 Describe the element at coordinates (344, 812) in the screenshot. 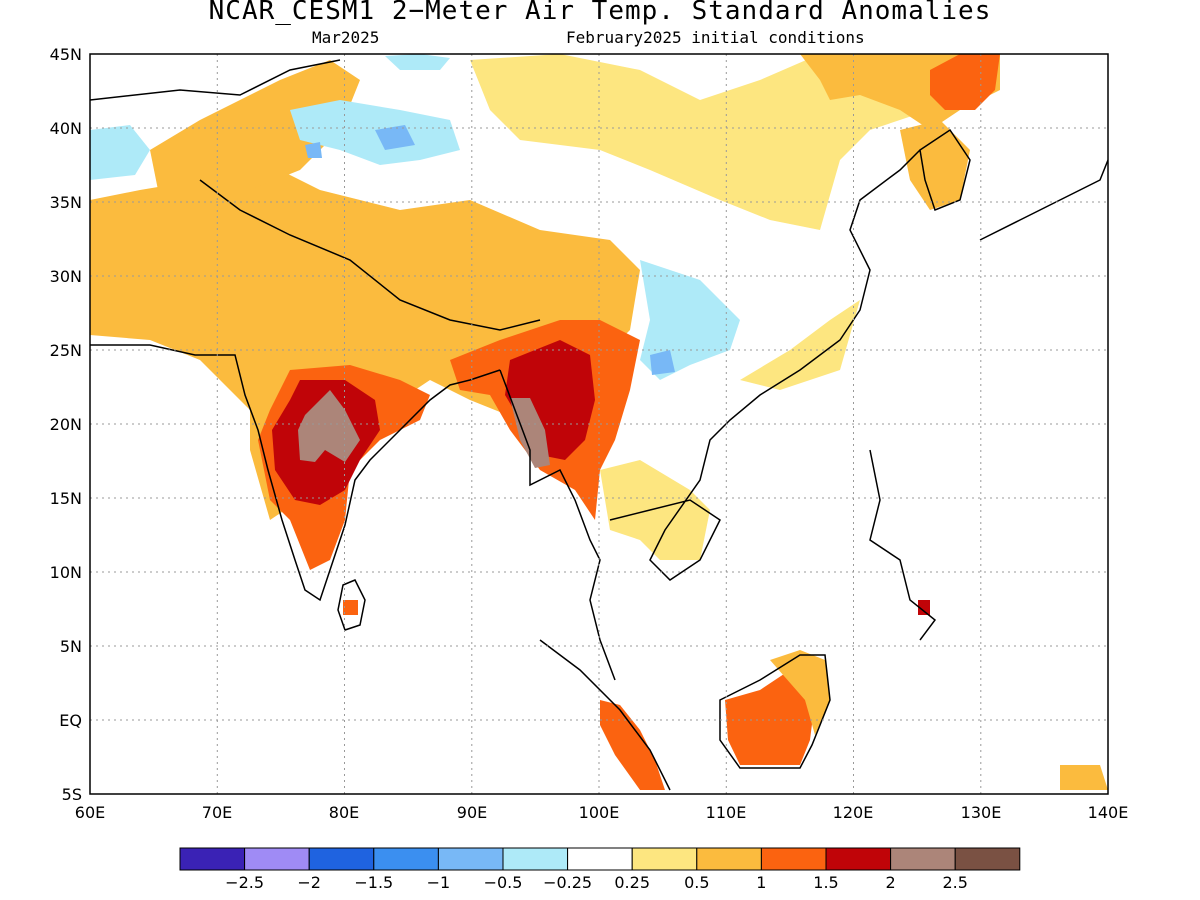

I see `lon-label: 80E` at that location.